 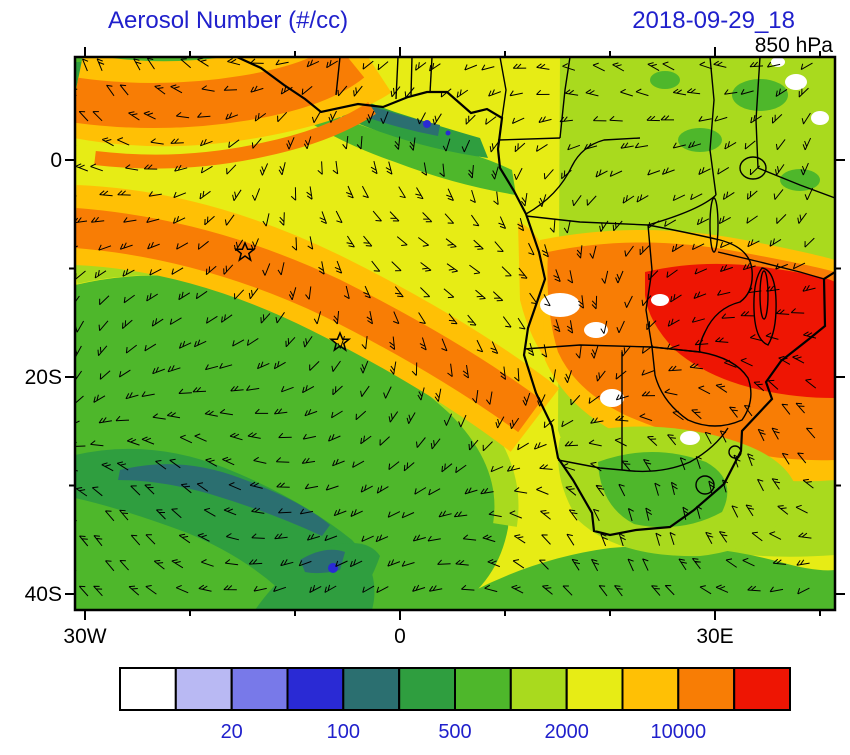 What do you see at coordinates (84, 636) in the screenshot?
I see `xtick-label-30w: 30W` at bounding box center [84, 636].